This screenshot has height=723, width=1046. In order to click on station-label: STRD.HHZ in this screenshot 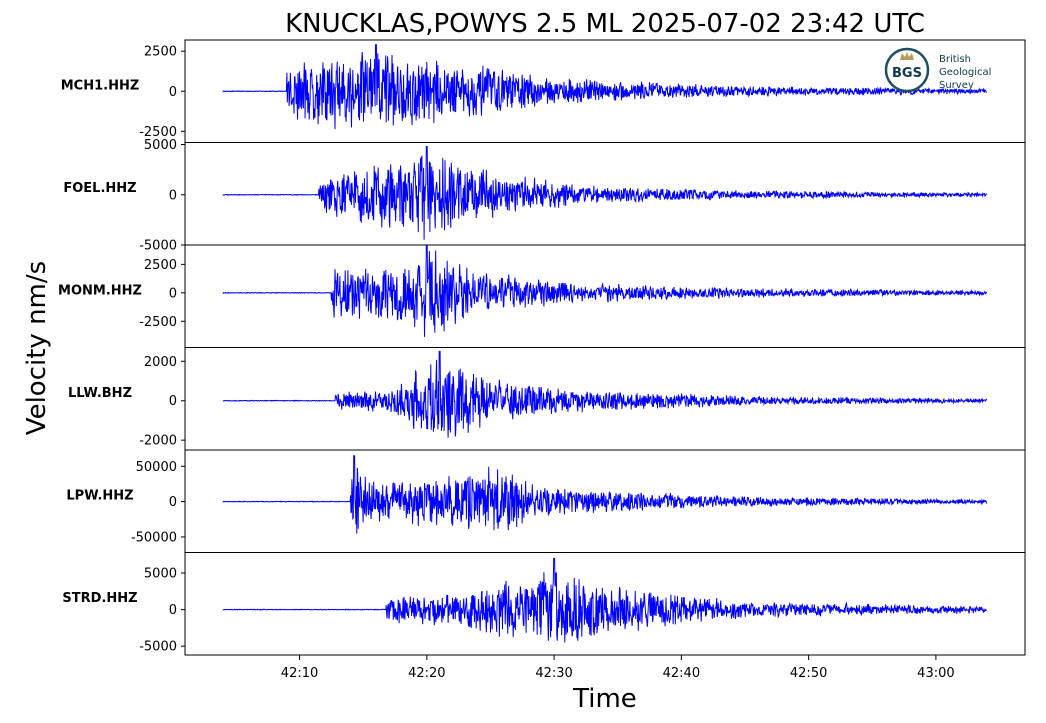, I will do `click(99, 598)`.